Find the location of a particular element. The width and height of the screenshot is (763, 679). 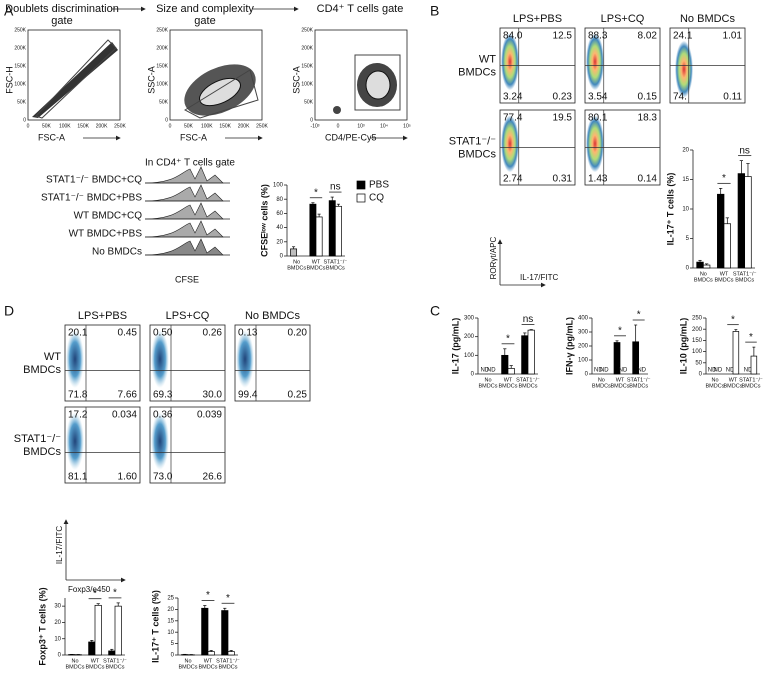

y-tick-label: 150 is located at coordinates (697, 341).